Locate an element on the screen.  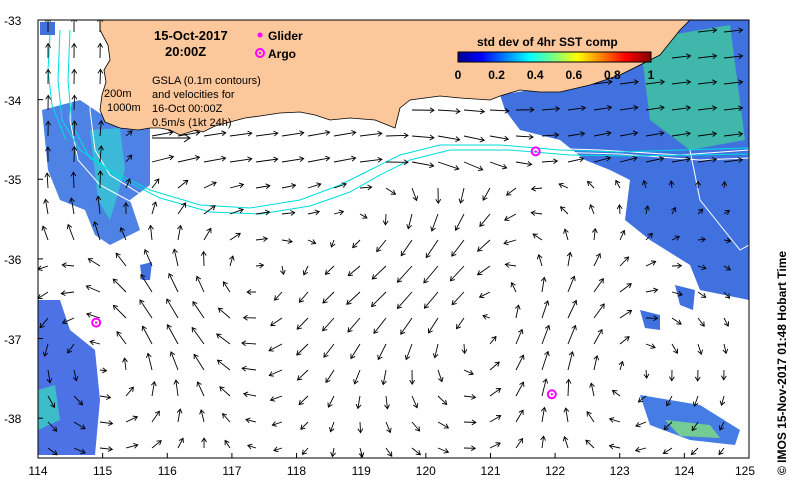
colorbar is located at coordinates (554, 57).